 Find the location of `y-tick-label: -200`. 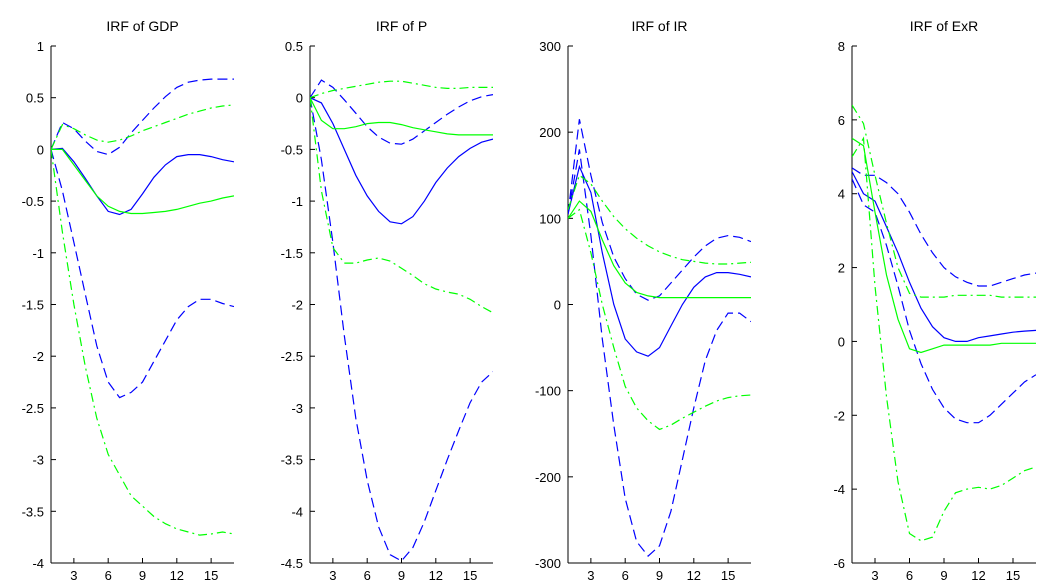

y-tick-label: -200 is located at coordinates (548, 477).